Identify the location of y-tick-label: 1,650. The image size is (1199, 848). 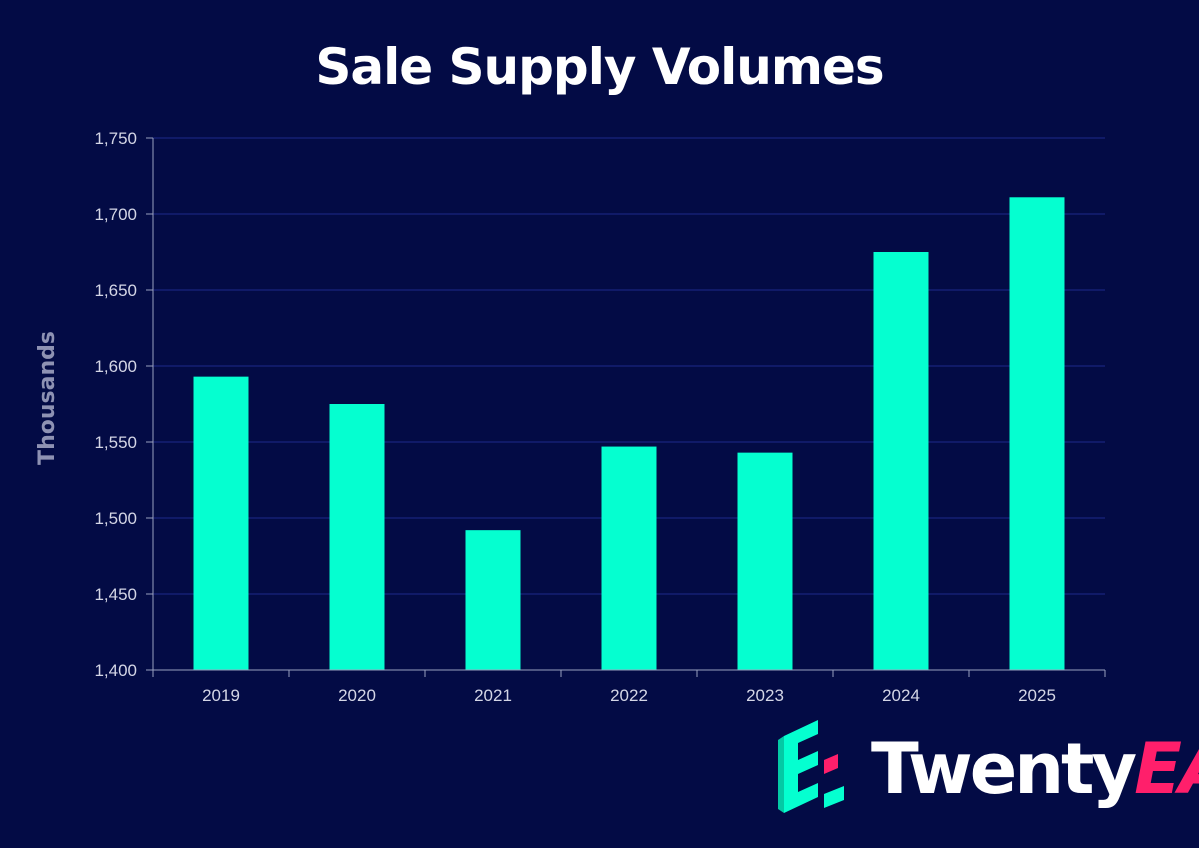
(115, 290).